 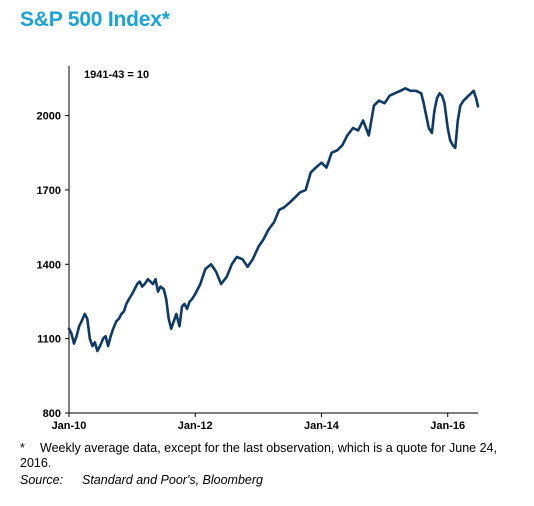 I want to click on y-axis: 800 1100 1400 1700 2000, so click(x=53, y=243).